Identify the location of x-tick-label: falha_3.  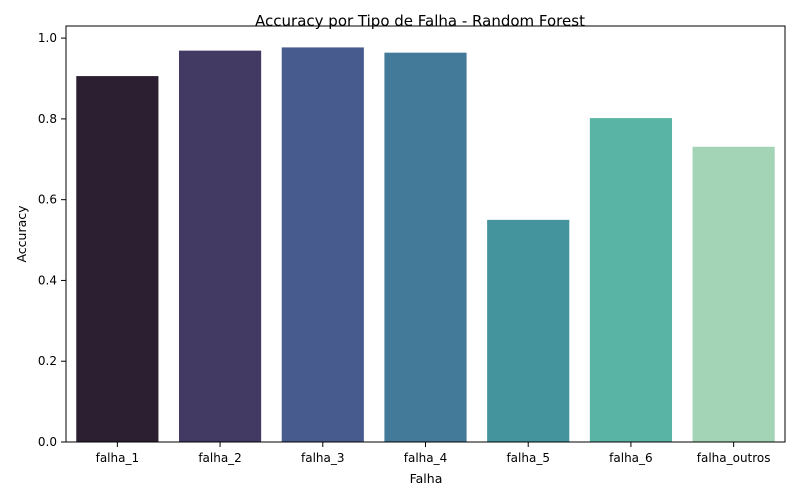
(323, 458).